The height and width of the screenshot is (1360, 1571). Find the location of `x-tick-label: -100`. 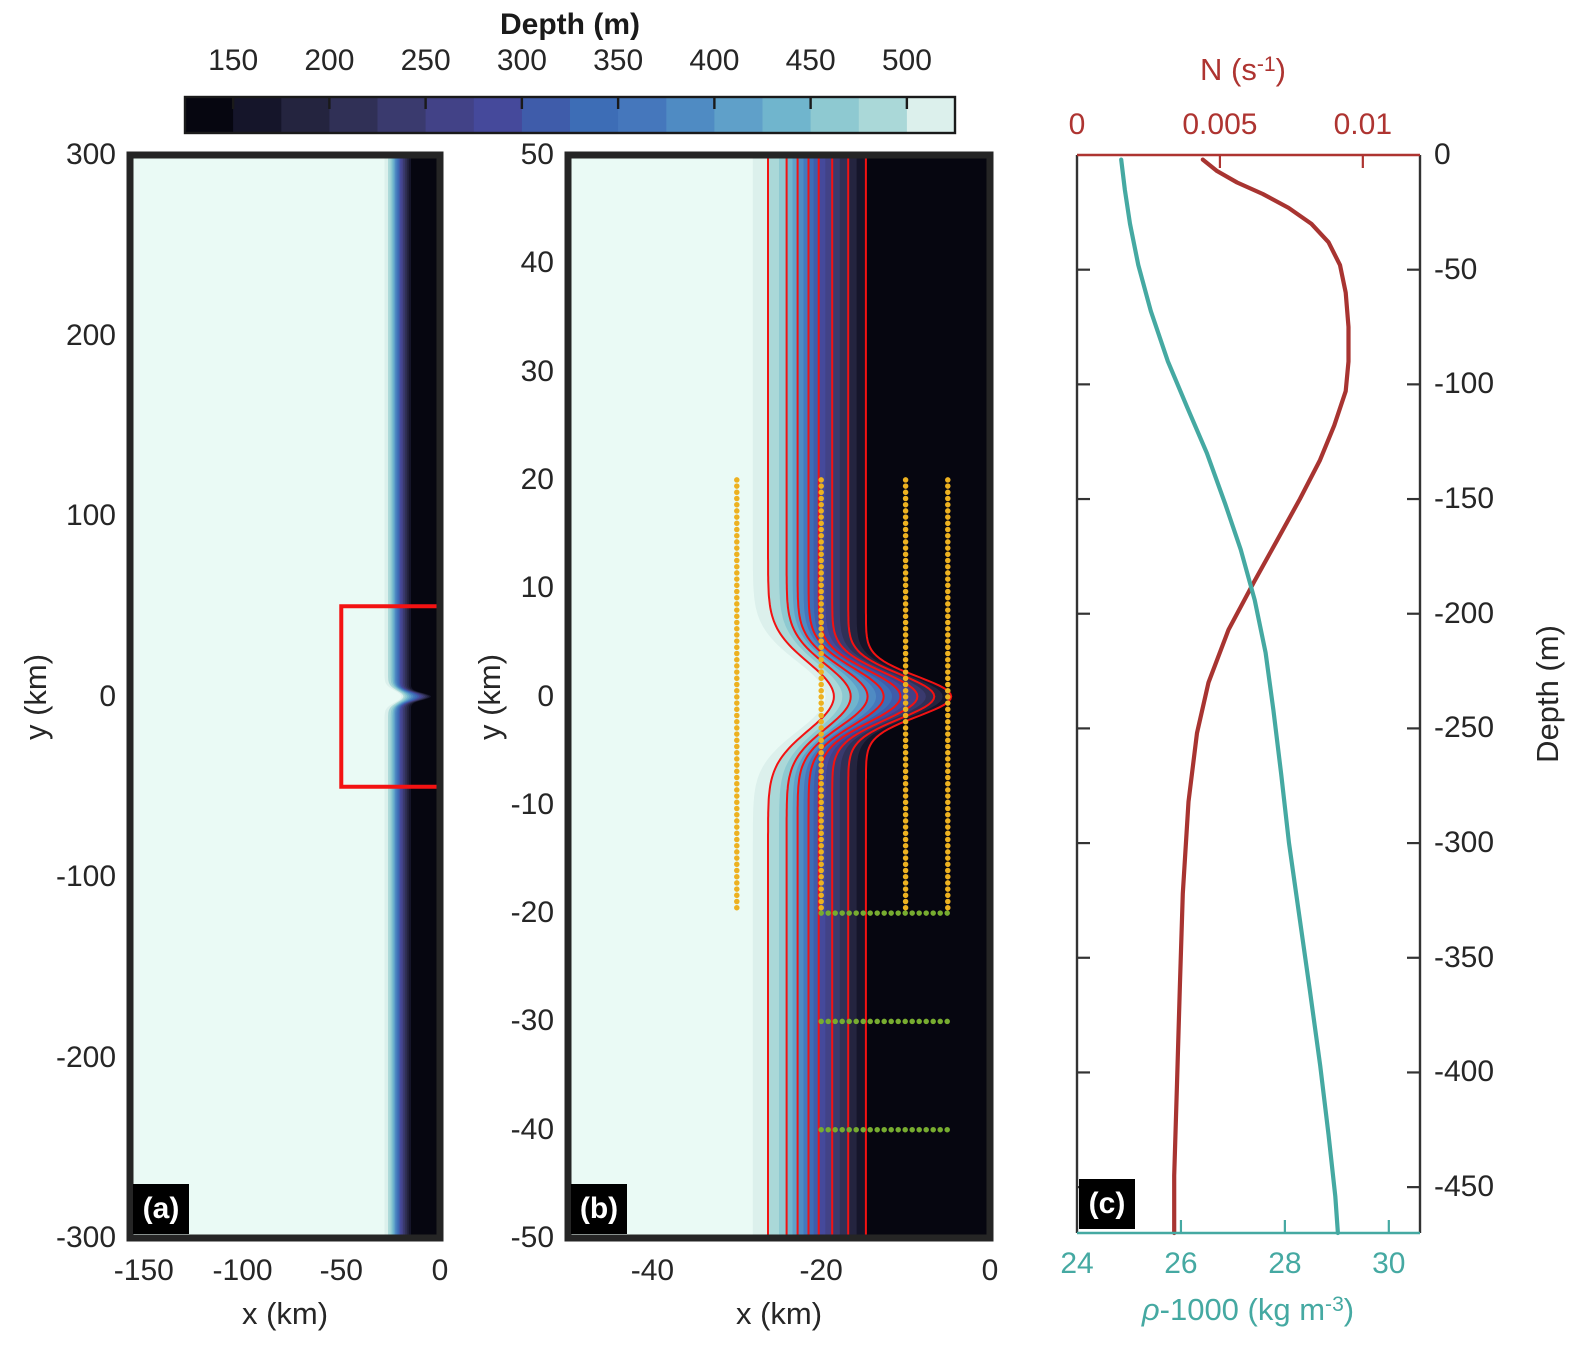

x-tick-label: -100 is located at coordinates (242, 1270).